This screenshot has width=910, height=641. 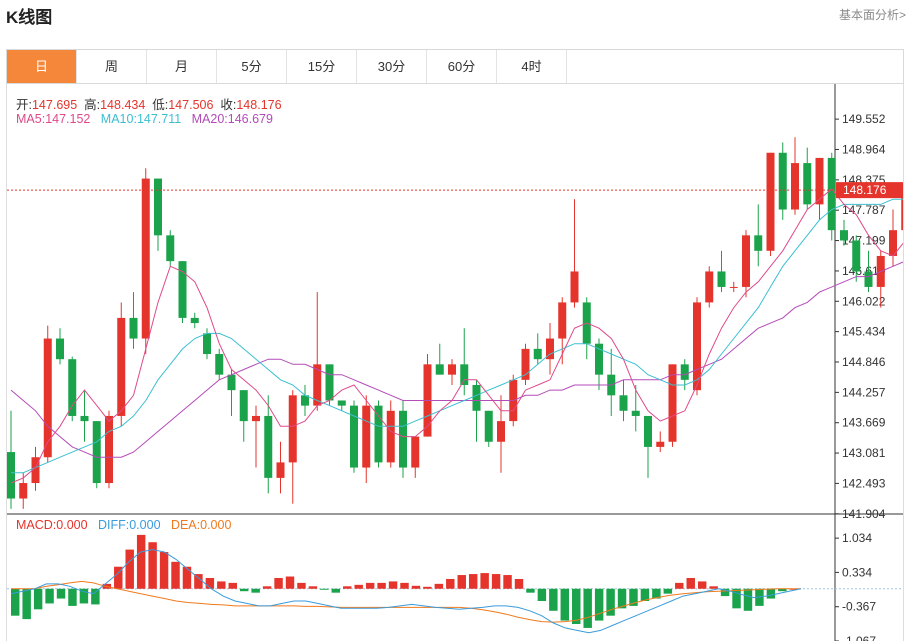 I want to click on tab-5min: 5分, so click(x=252, y=66).